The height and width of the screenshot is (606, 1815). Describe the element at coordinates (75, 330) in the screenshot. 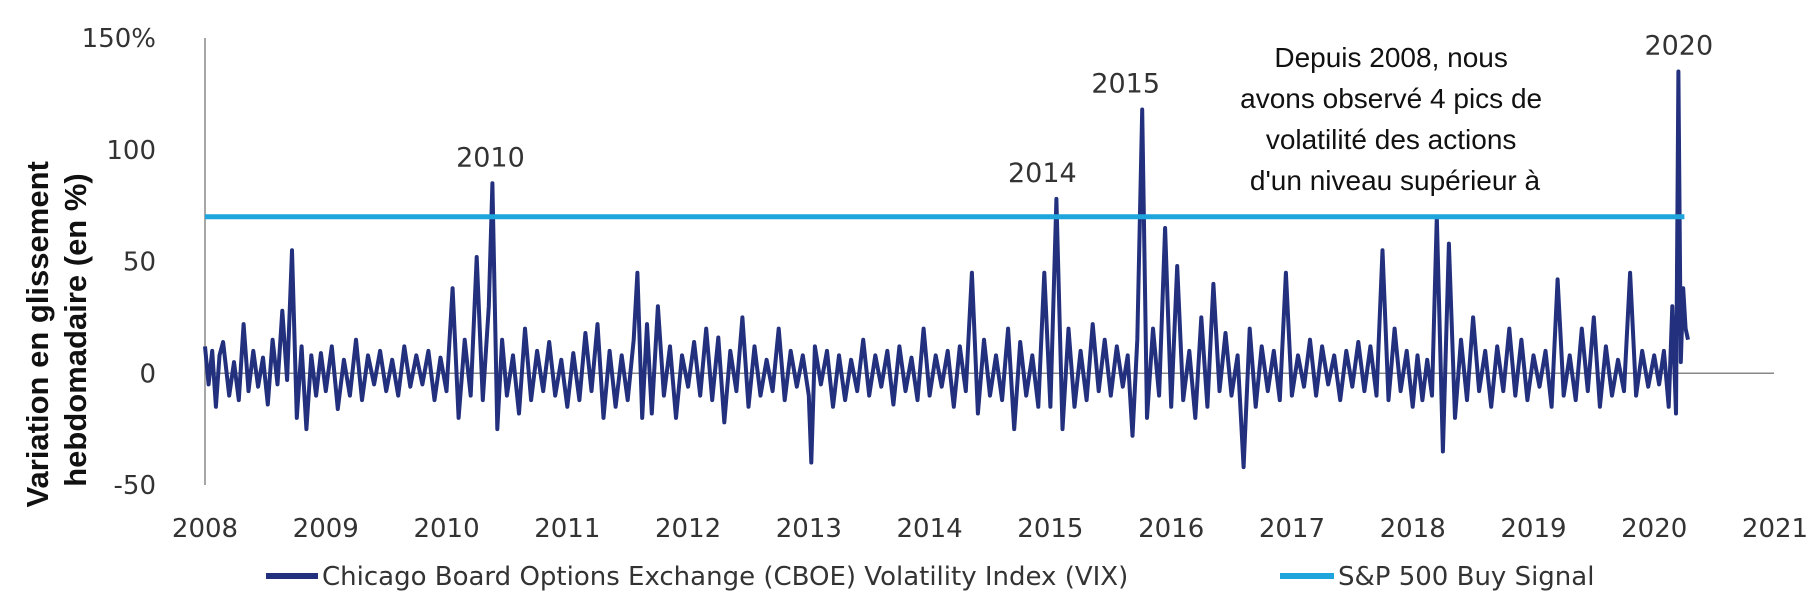

I see `y-axis-label-line-2: hebdomadaire (en %)` at that location.